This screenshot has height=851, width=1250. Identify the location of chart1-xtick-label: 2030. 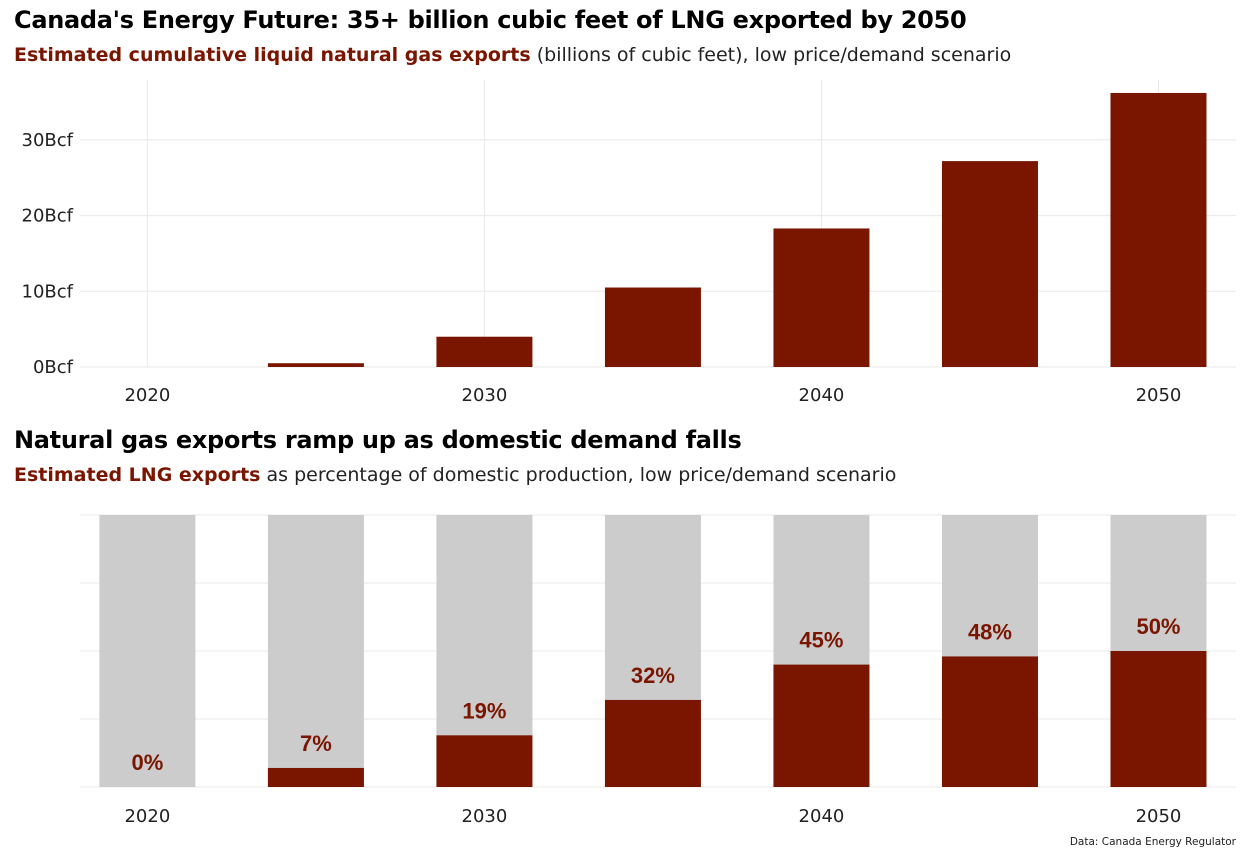
(485, 395).